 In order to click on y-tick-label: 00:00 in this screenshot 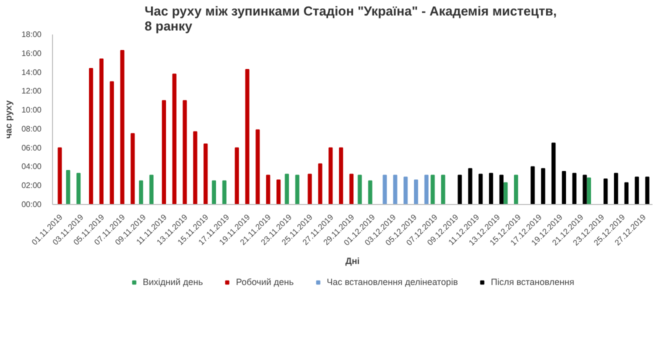, I will do `click(31, 204)`.